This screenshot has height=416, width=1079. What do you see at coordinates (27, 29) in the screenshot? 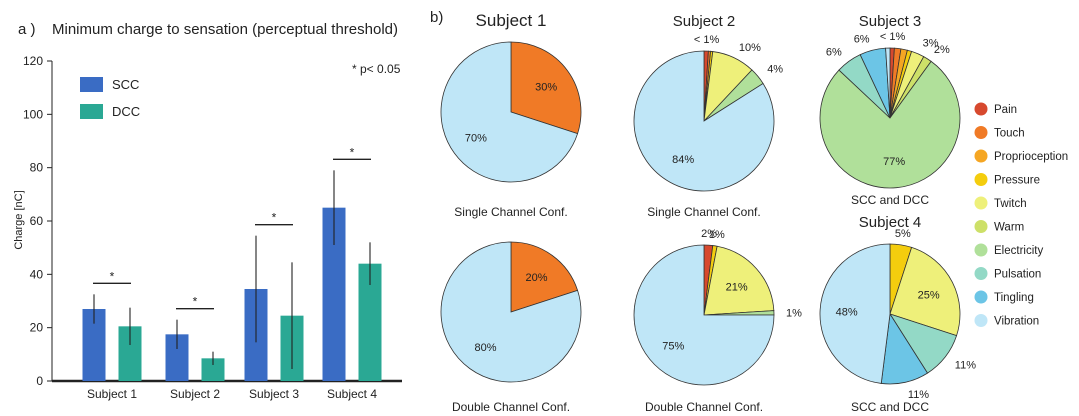
I see `panel-a-label: a )` at bounding box center [27, 29].